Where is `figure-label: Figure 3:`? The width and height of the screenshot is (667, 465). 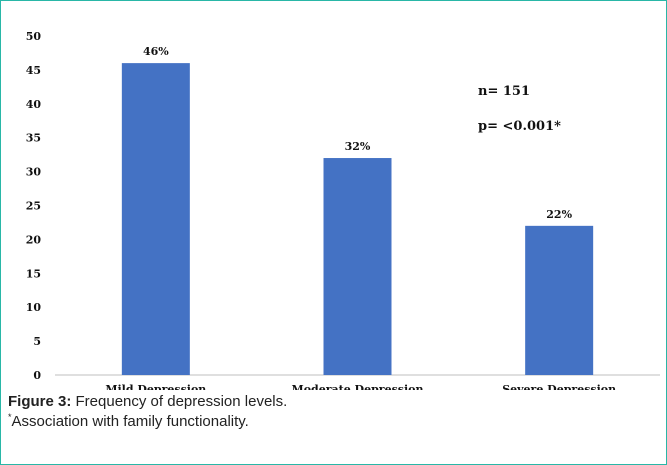 figure-label: Figure 3: is located at coordinates (40, 401).